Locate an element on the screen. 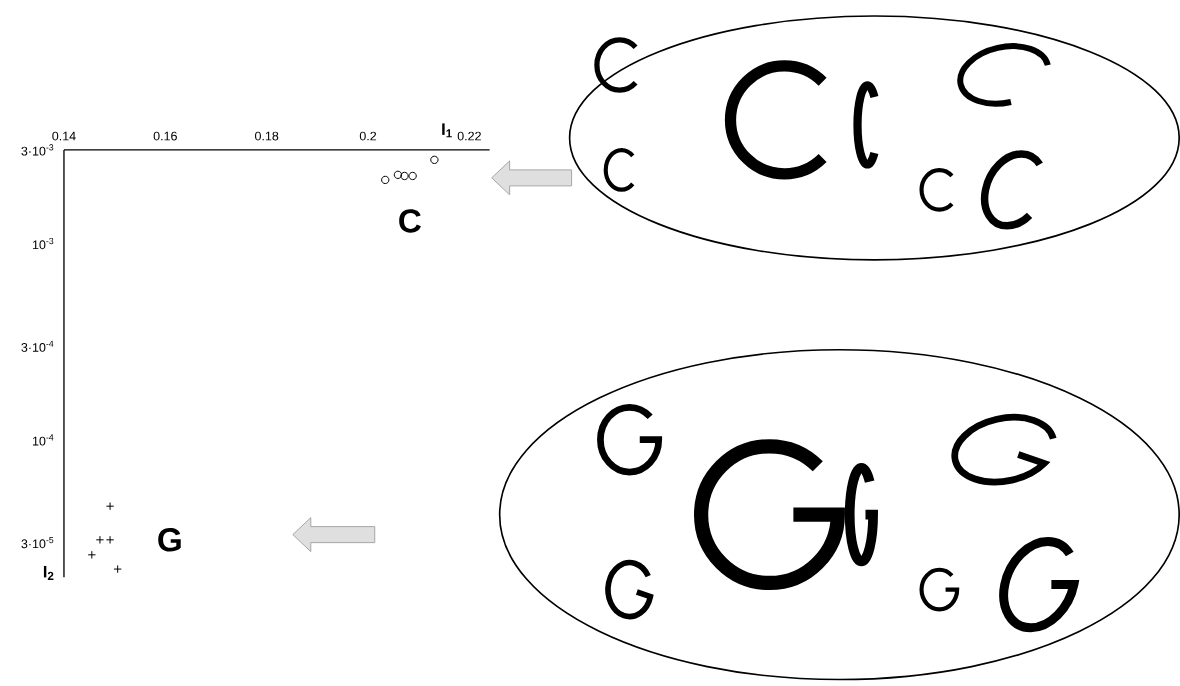  series-label: G is located at coordinates (169, 540).